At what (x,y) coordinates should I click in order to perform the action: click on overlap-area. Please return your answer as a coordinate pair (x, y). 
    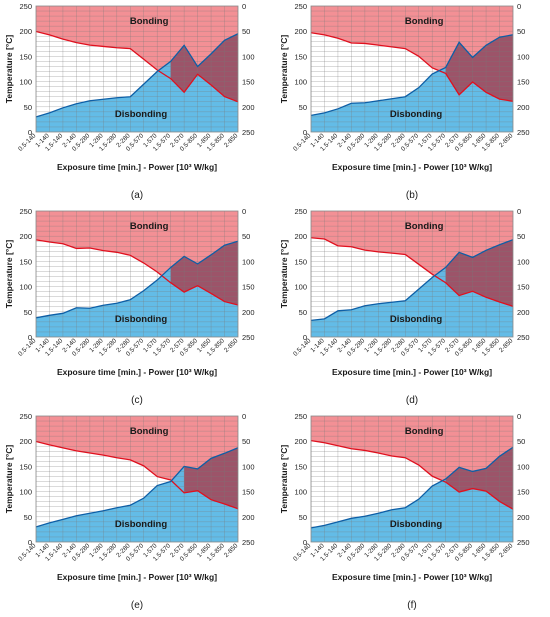
    Looking at the image, I should click on (479, 478).